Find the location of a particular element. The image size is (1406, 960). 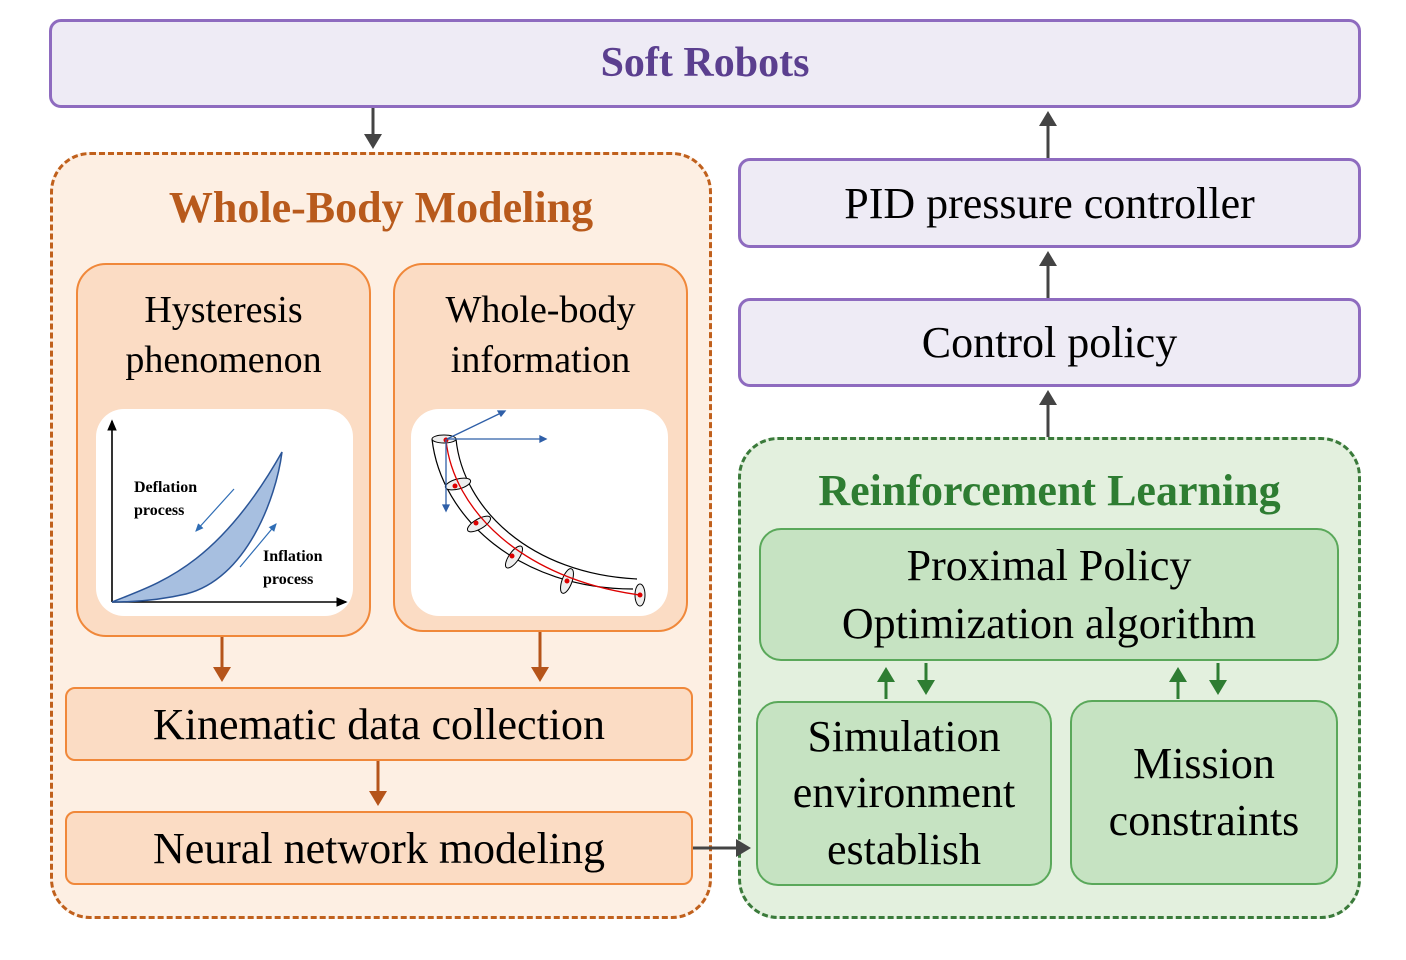

inflation-arrow is located at coordinates (258, 545).